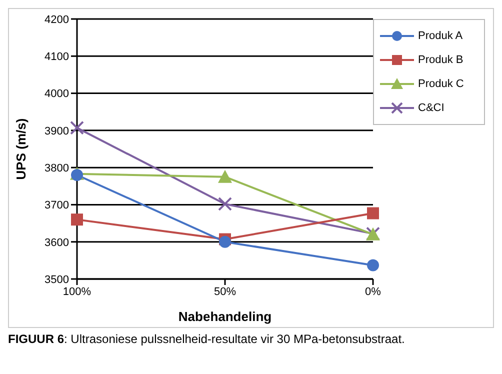  Describe the element at coordinates (56, 242) in the screenshot. I see `y-tick-label: 3600` at that location.